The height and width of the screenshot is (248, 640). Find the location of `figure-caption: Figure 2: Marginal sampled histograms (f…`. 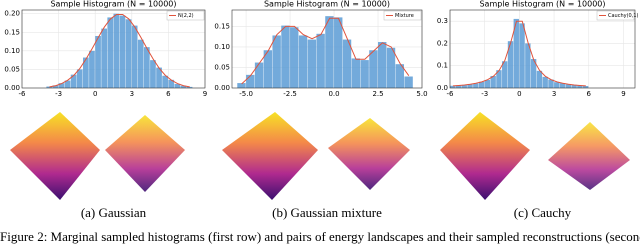

figure-caption: Figure 2: Marginal sampled histograms (f… is located at coordinates (320, 236).